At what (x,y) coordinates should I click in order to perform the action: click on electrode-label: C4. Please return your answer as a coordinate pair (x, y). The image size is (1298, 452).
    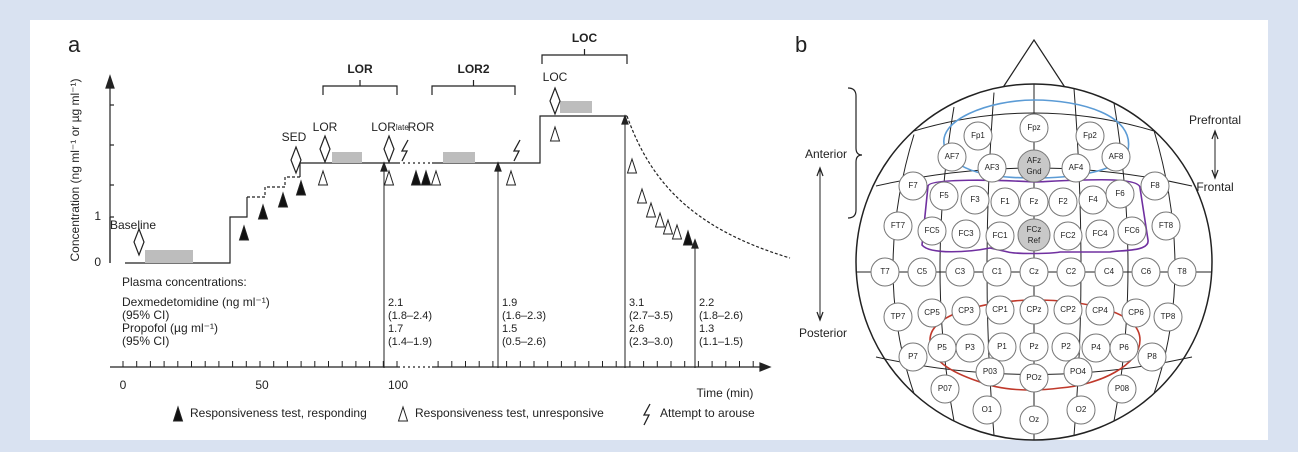
    Looking at the image, I should click on (1109, 271).